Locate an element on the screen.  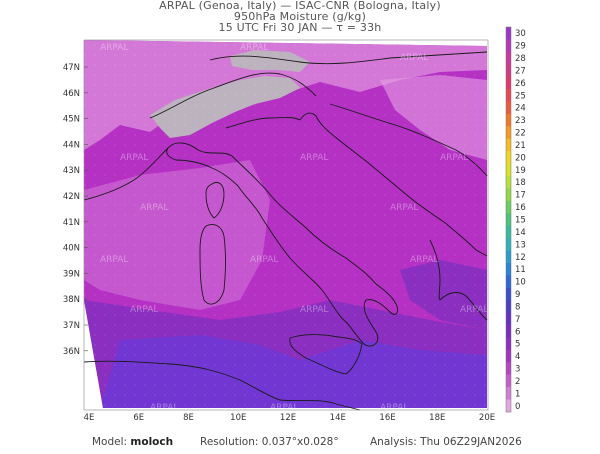
border-north is located at coordinates (348, 58).